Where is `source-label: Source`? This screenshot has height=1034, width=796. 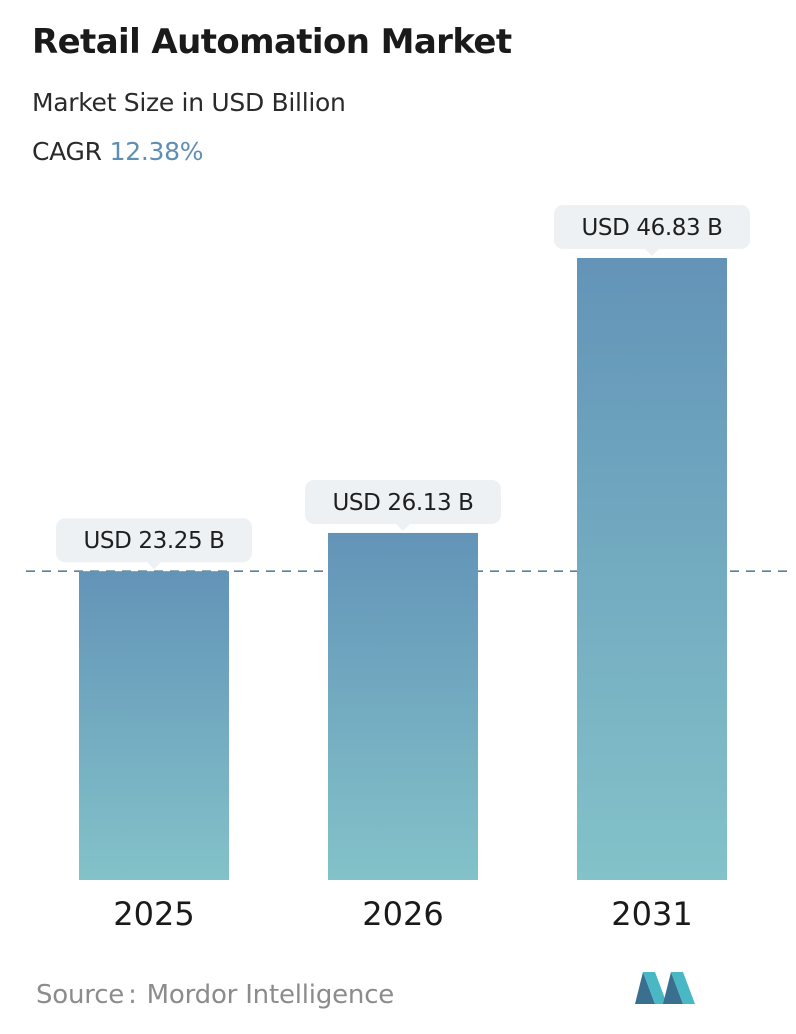 source-label: Source is located at coordinates (80, 995).